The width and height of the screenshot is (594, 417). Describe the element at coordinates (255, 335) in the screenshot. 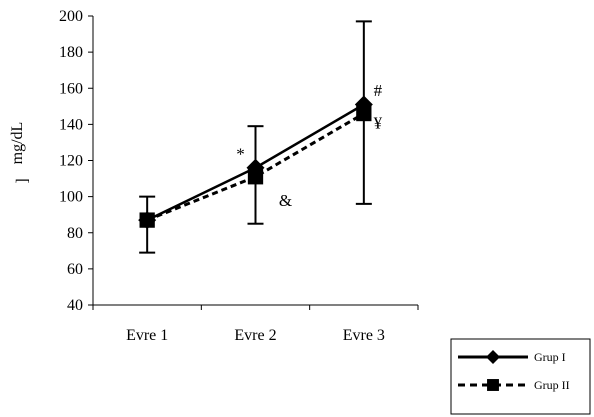

I see `x-tick-label: Evre 2` at that location.